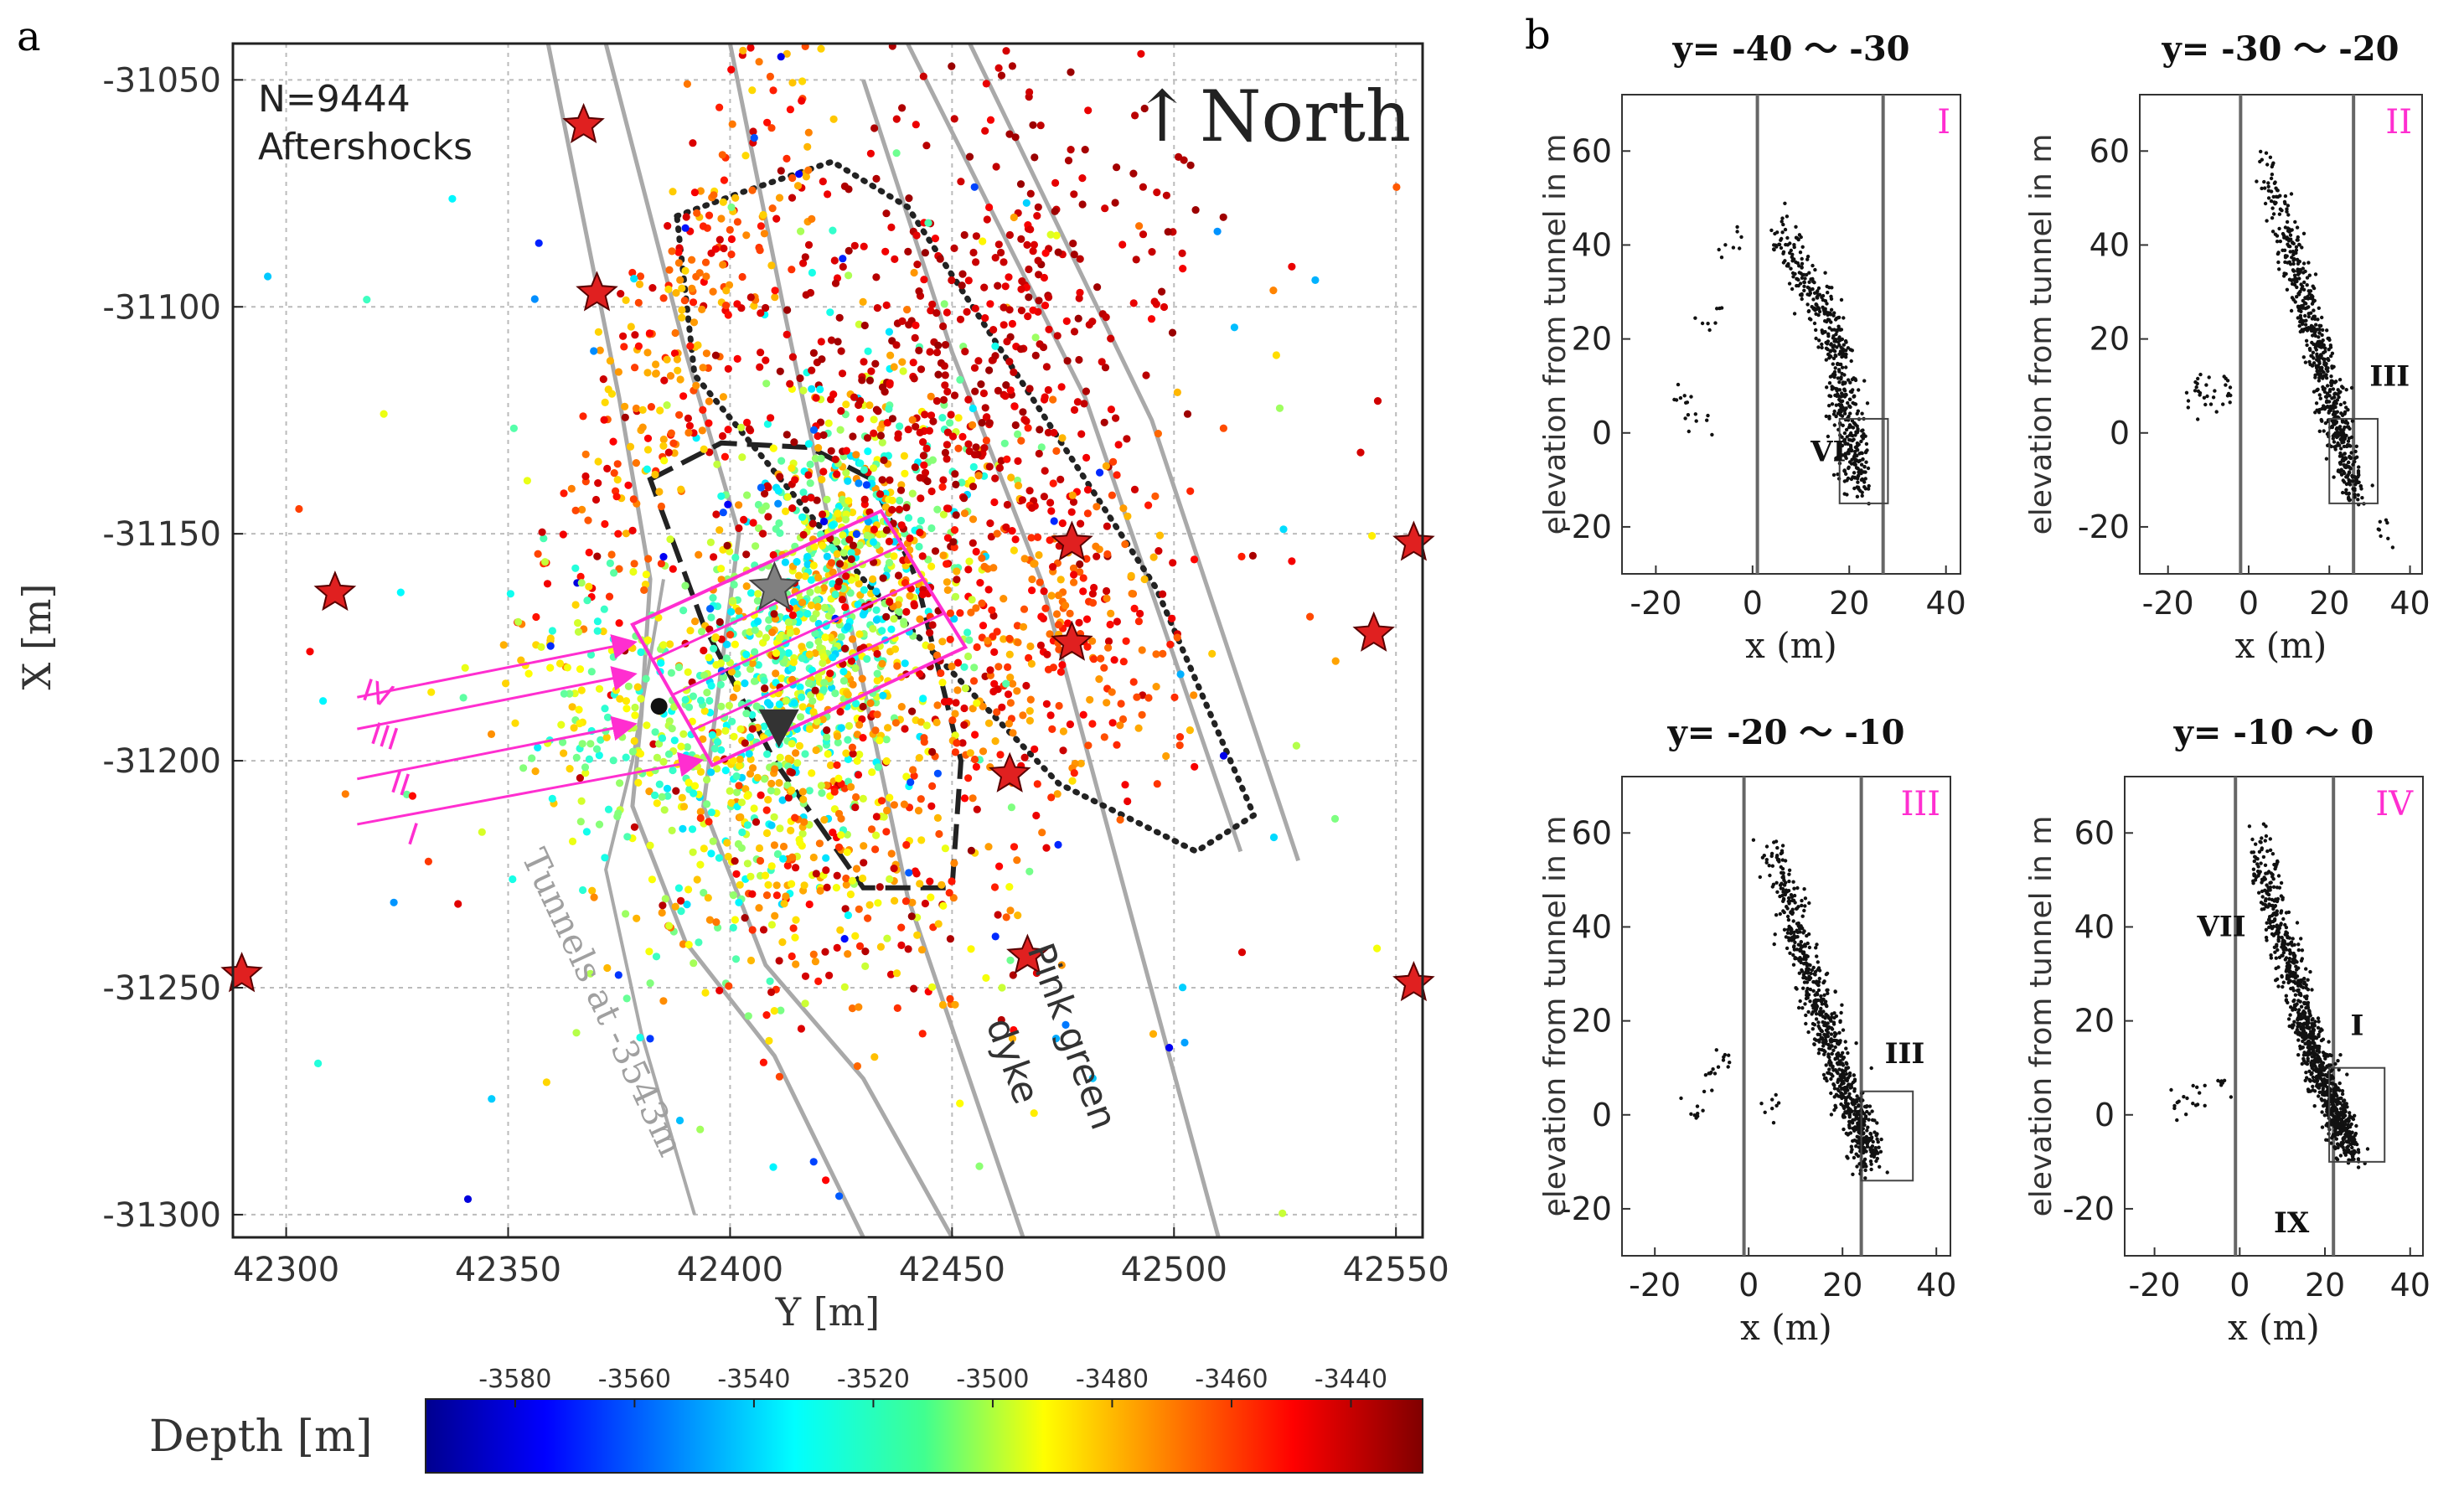  Describe the element at coordinates (1072, 540) in the screenshot. I see `event-star-icon` at that location.